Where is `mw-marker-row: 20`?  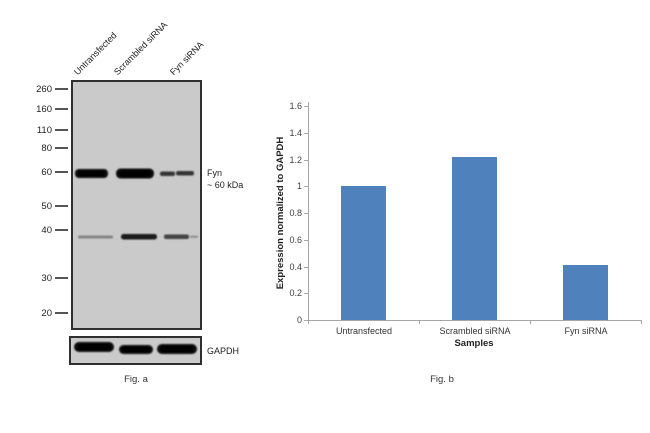 mw-marker-row: 20 is located at coordinates (47, 313).